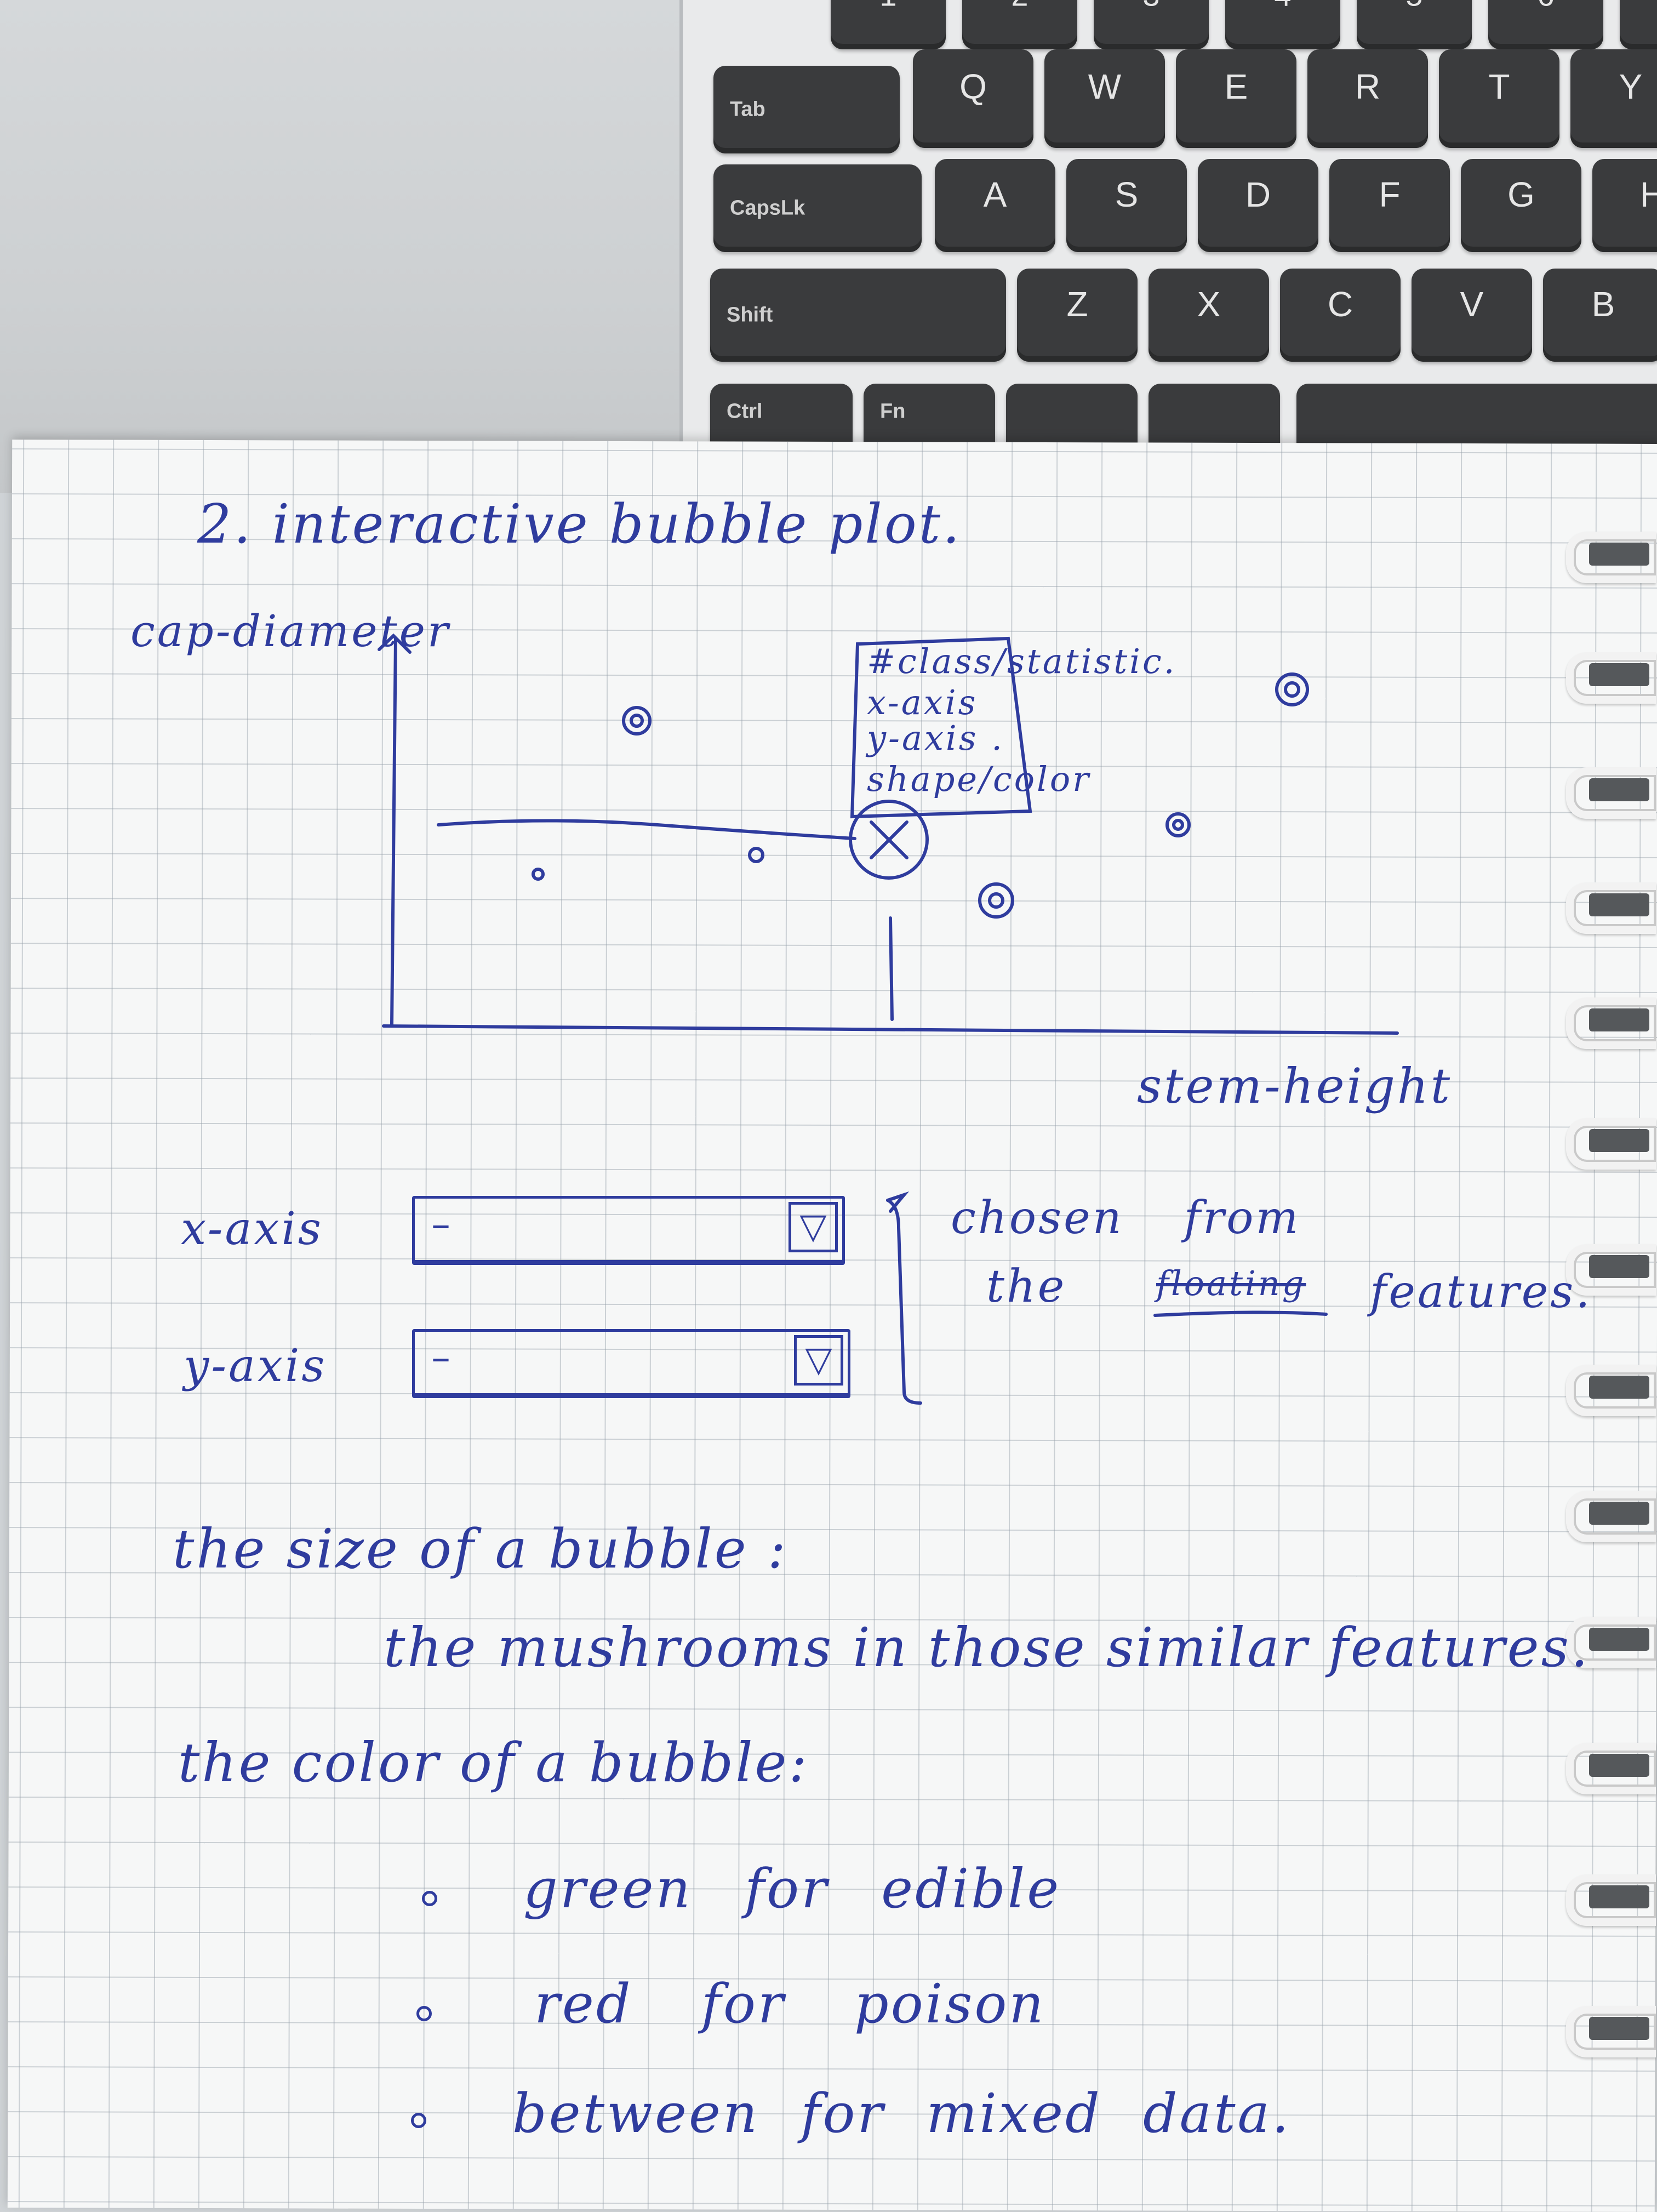 This screenshot has width=1657, height=2212. Describe the element at coordinates (902, 2114) in the screenshot. I see `color-item-mixed: between for mixed data.` at that location.